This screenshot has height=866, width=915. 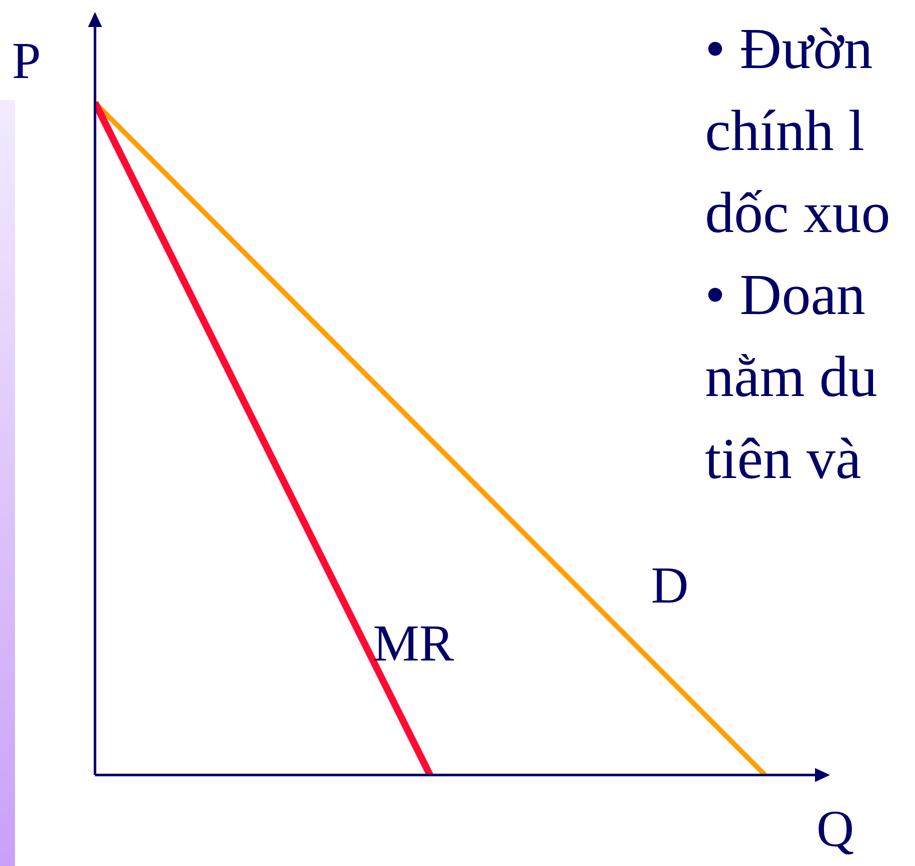 I want to click on annotation: chính l, so click(x=785, y=131).